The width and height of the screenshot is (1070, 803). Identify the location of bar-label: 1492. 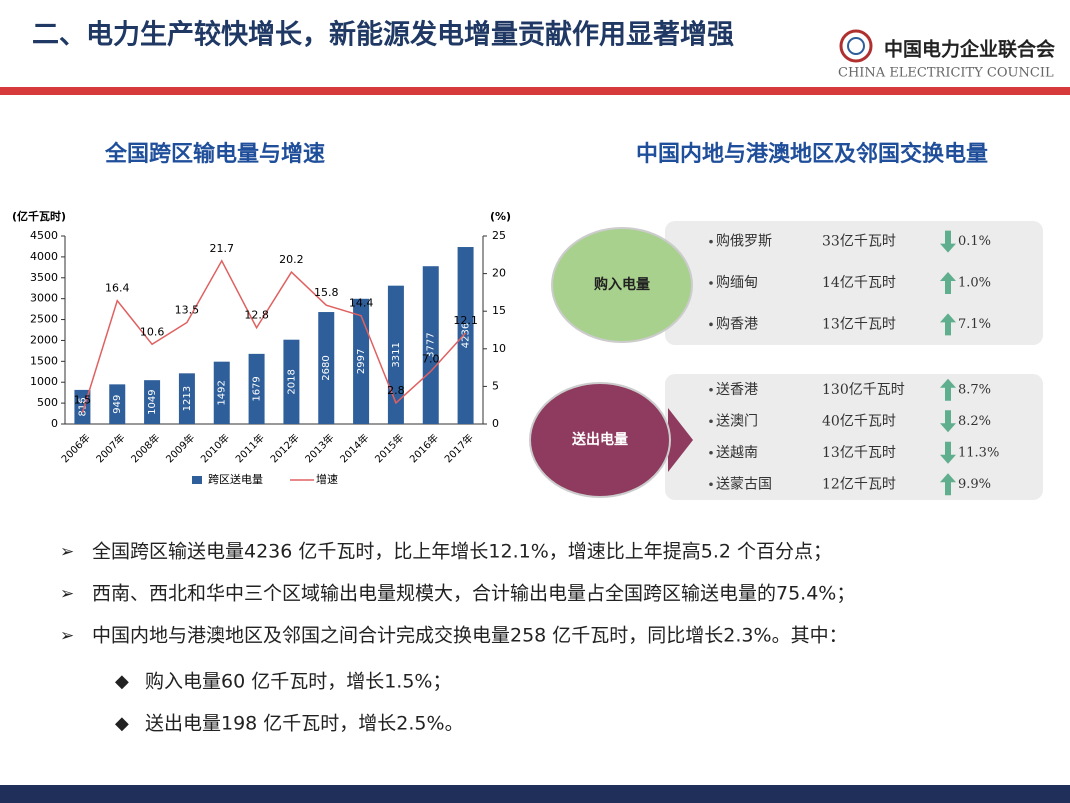
(222, 392).